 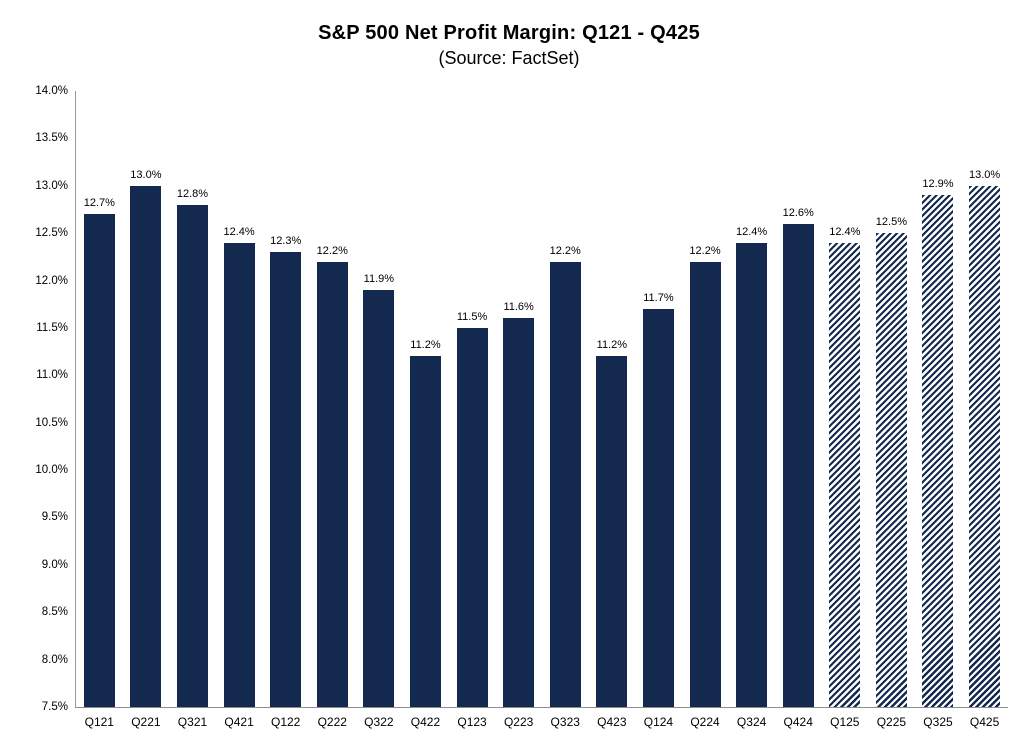 I want to click on bar-q224: 12.2%, so click(x=705, y=476).